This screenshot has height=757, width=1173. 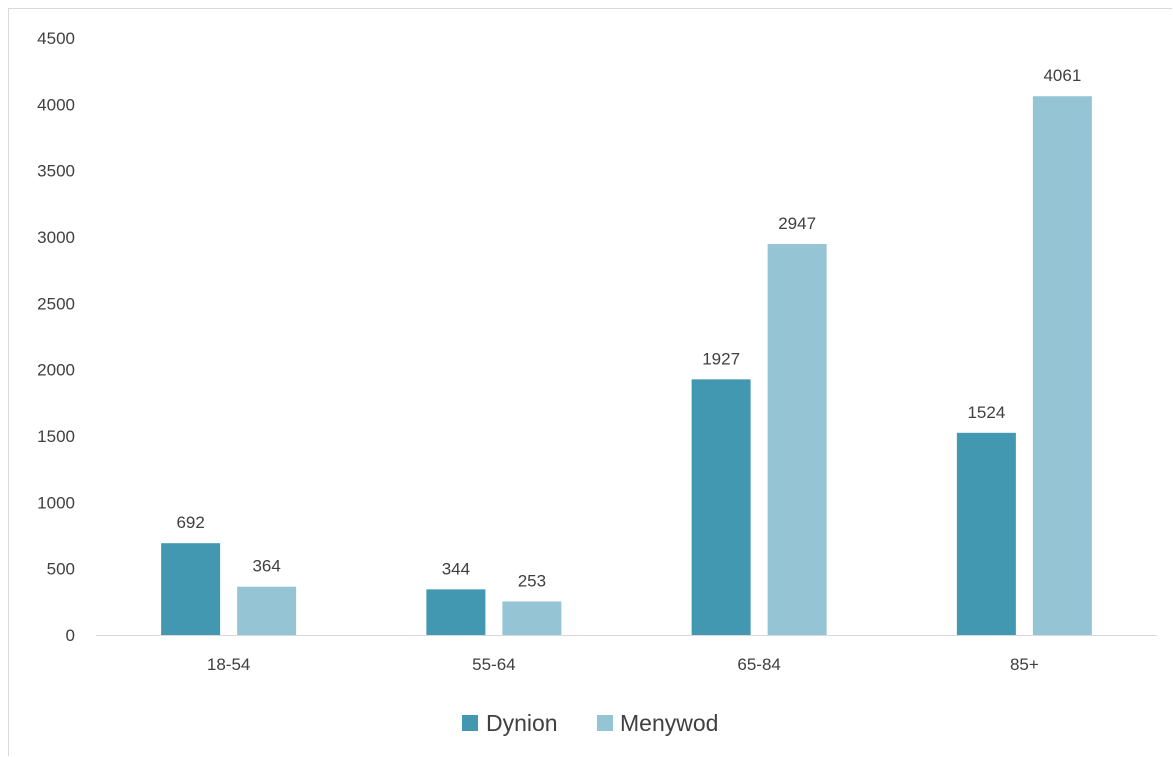 What do you see at coordinates (470, 723) in the screenshot?
I see `legend-swatch-dynion` at bounding box center [470, 723].